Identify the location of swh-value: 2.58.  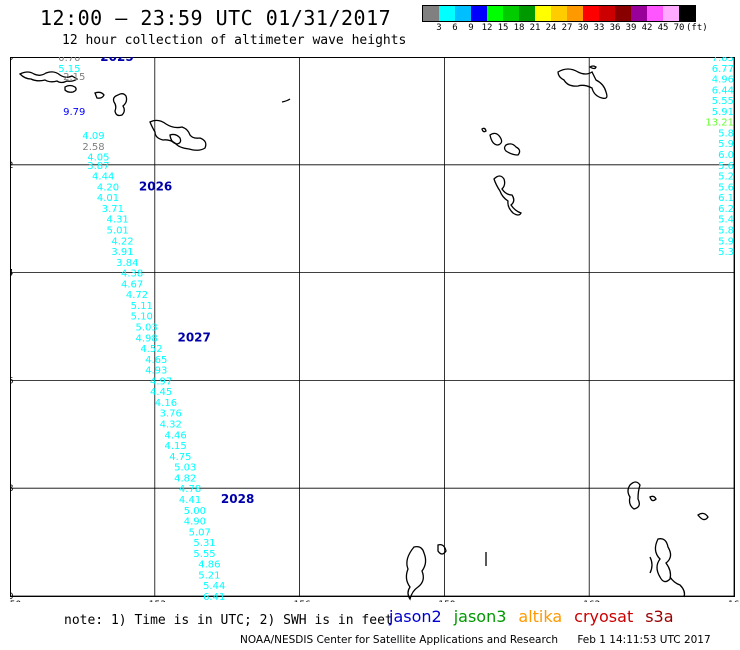
(93, 147).